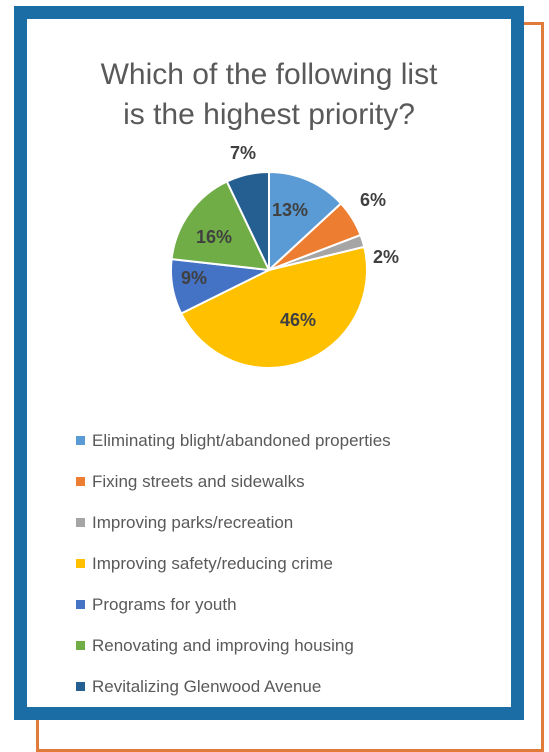 The width and height of the screenshot is (549, 752). What do you see at coordinates (214, 237) in the screenshot?
I see `data-label-6: 16%` at bounding box center [214, 237].